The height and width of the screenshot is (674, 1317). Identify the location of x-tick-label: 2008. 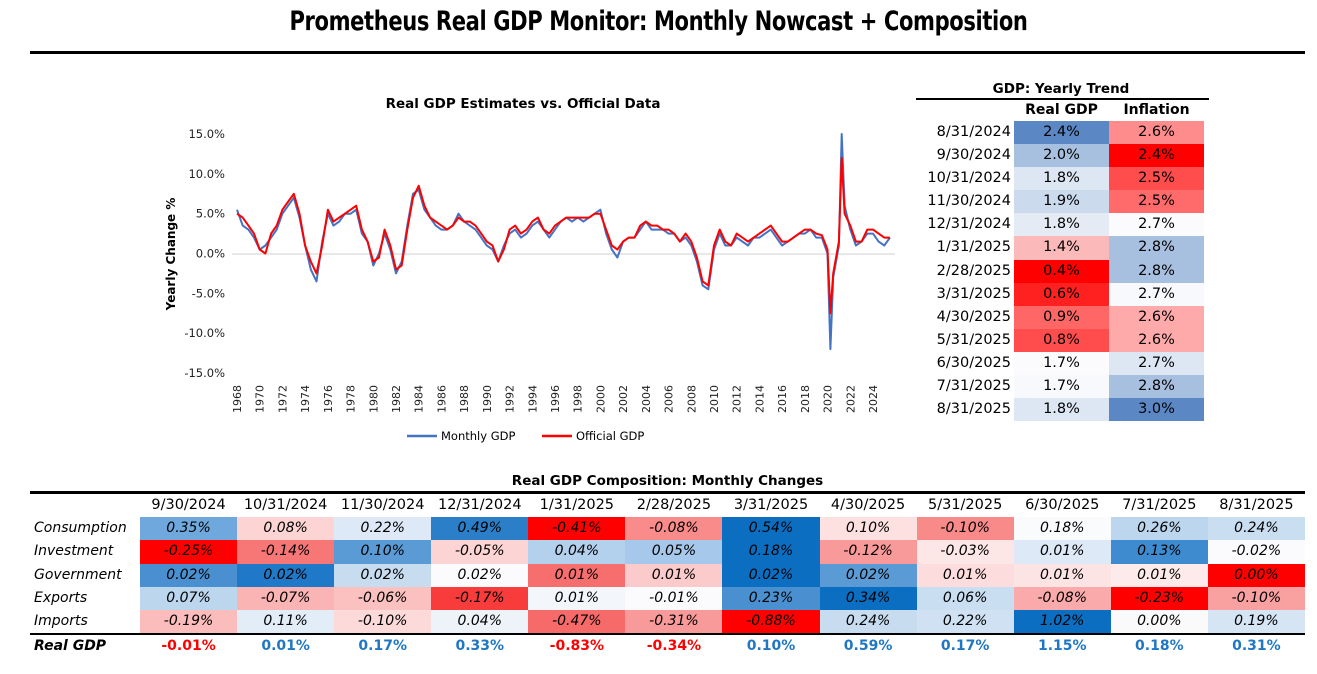
(691, 399).